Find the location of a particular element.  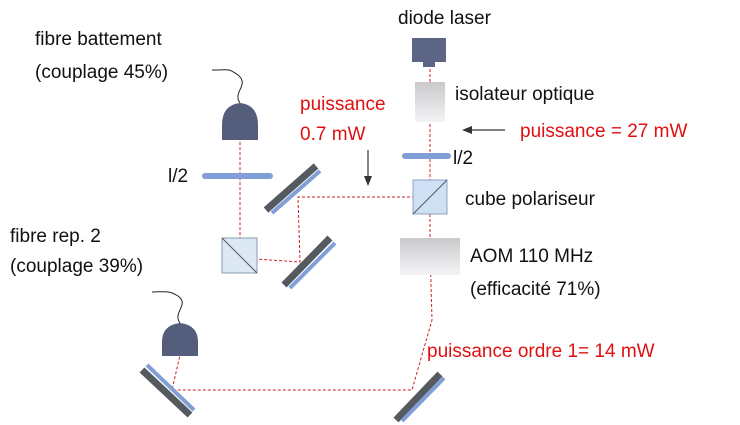

label: puissance ordre 1= 14 mW is located at coordinates (541, 351).